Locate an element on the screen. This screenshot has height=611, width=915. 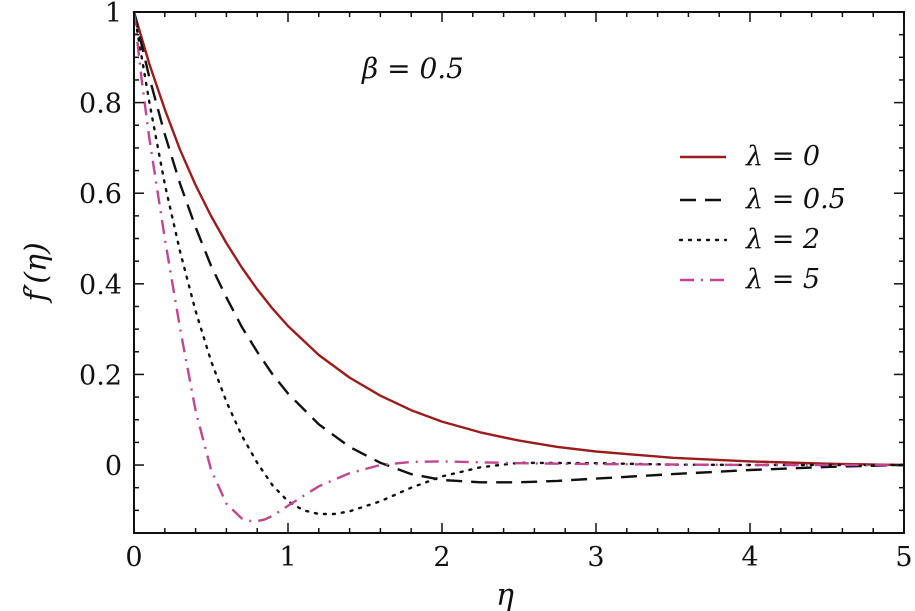
y-tick-label: 0 is located at coordinates (113, 466).